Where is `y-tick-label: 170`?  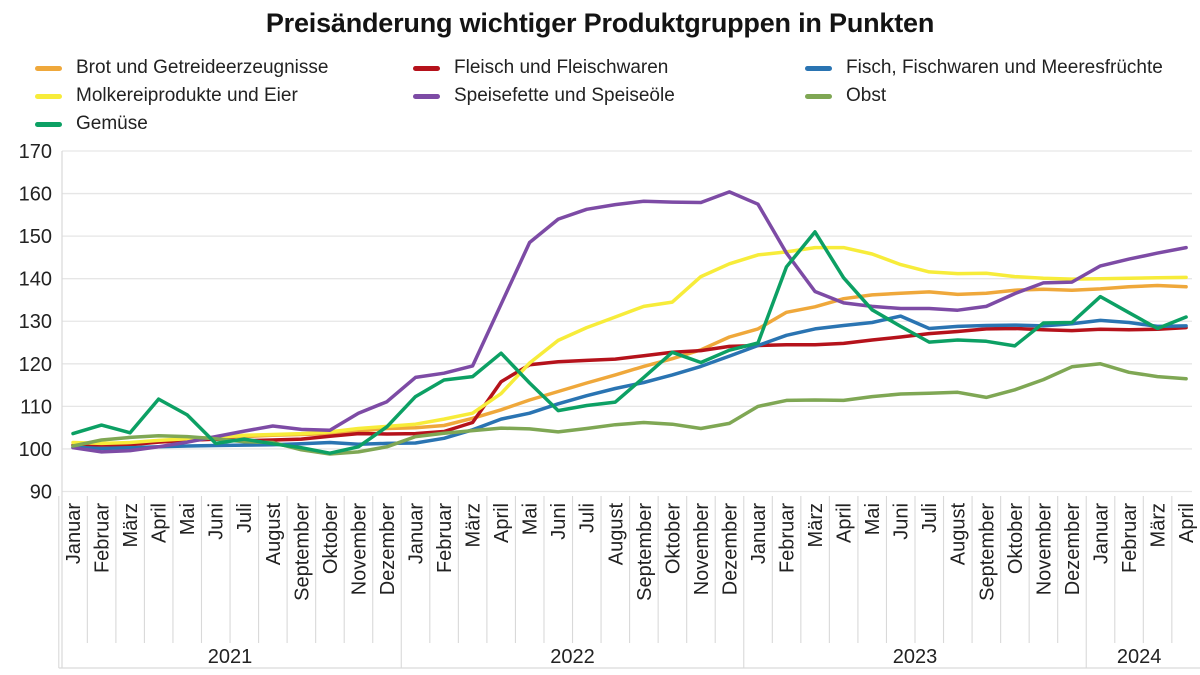
y-tick-label: 170 is located at coordinates (35, 152).